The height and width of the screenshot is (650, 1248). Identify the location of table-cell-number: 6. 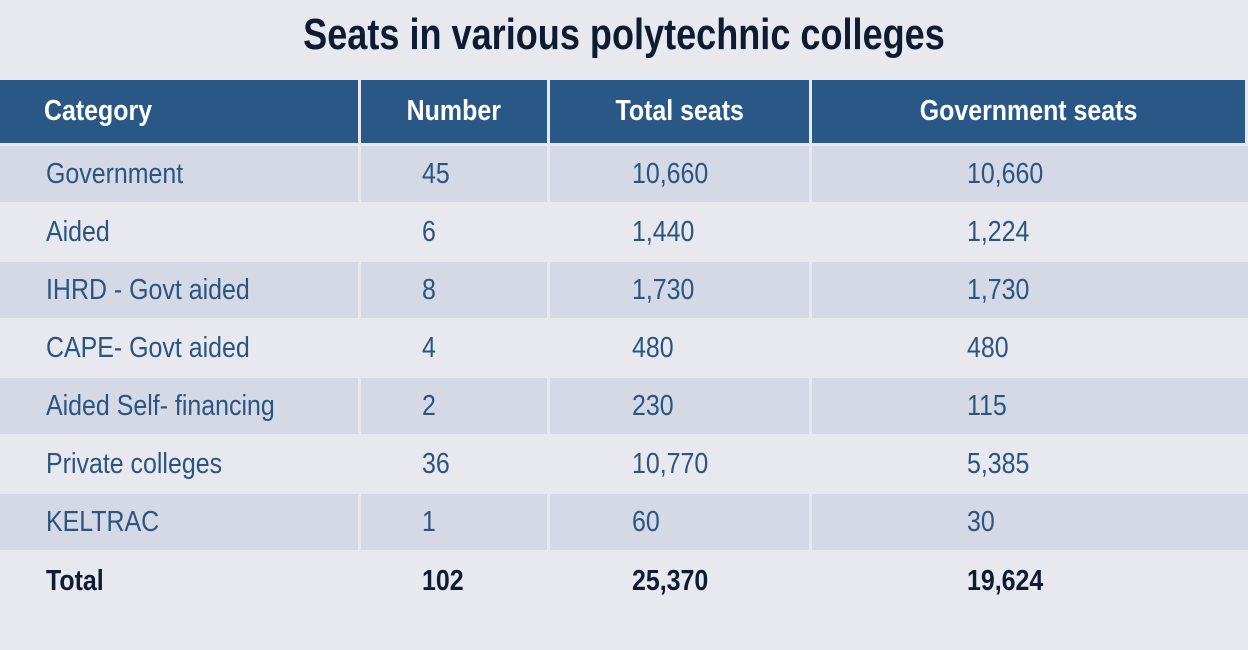
(455, 233).